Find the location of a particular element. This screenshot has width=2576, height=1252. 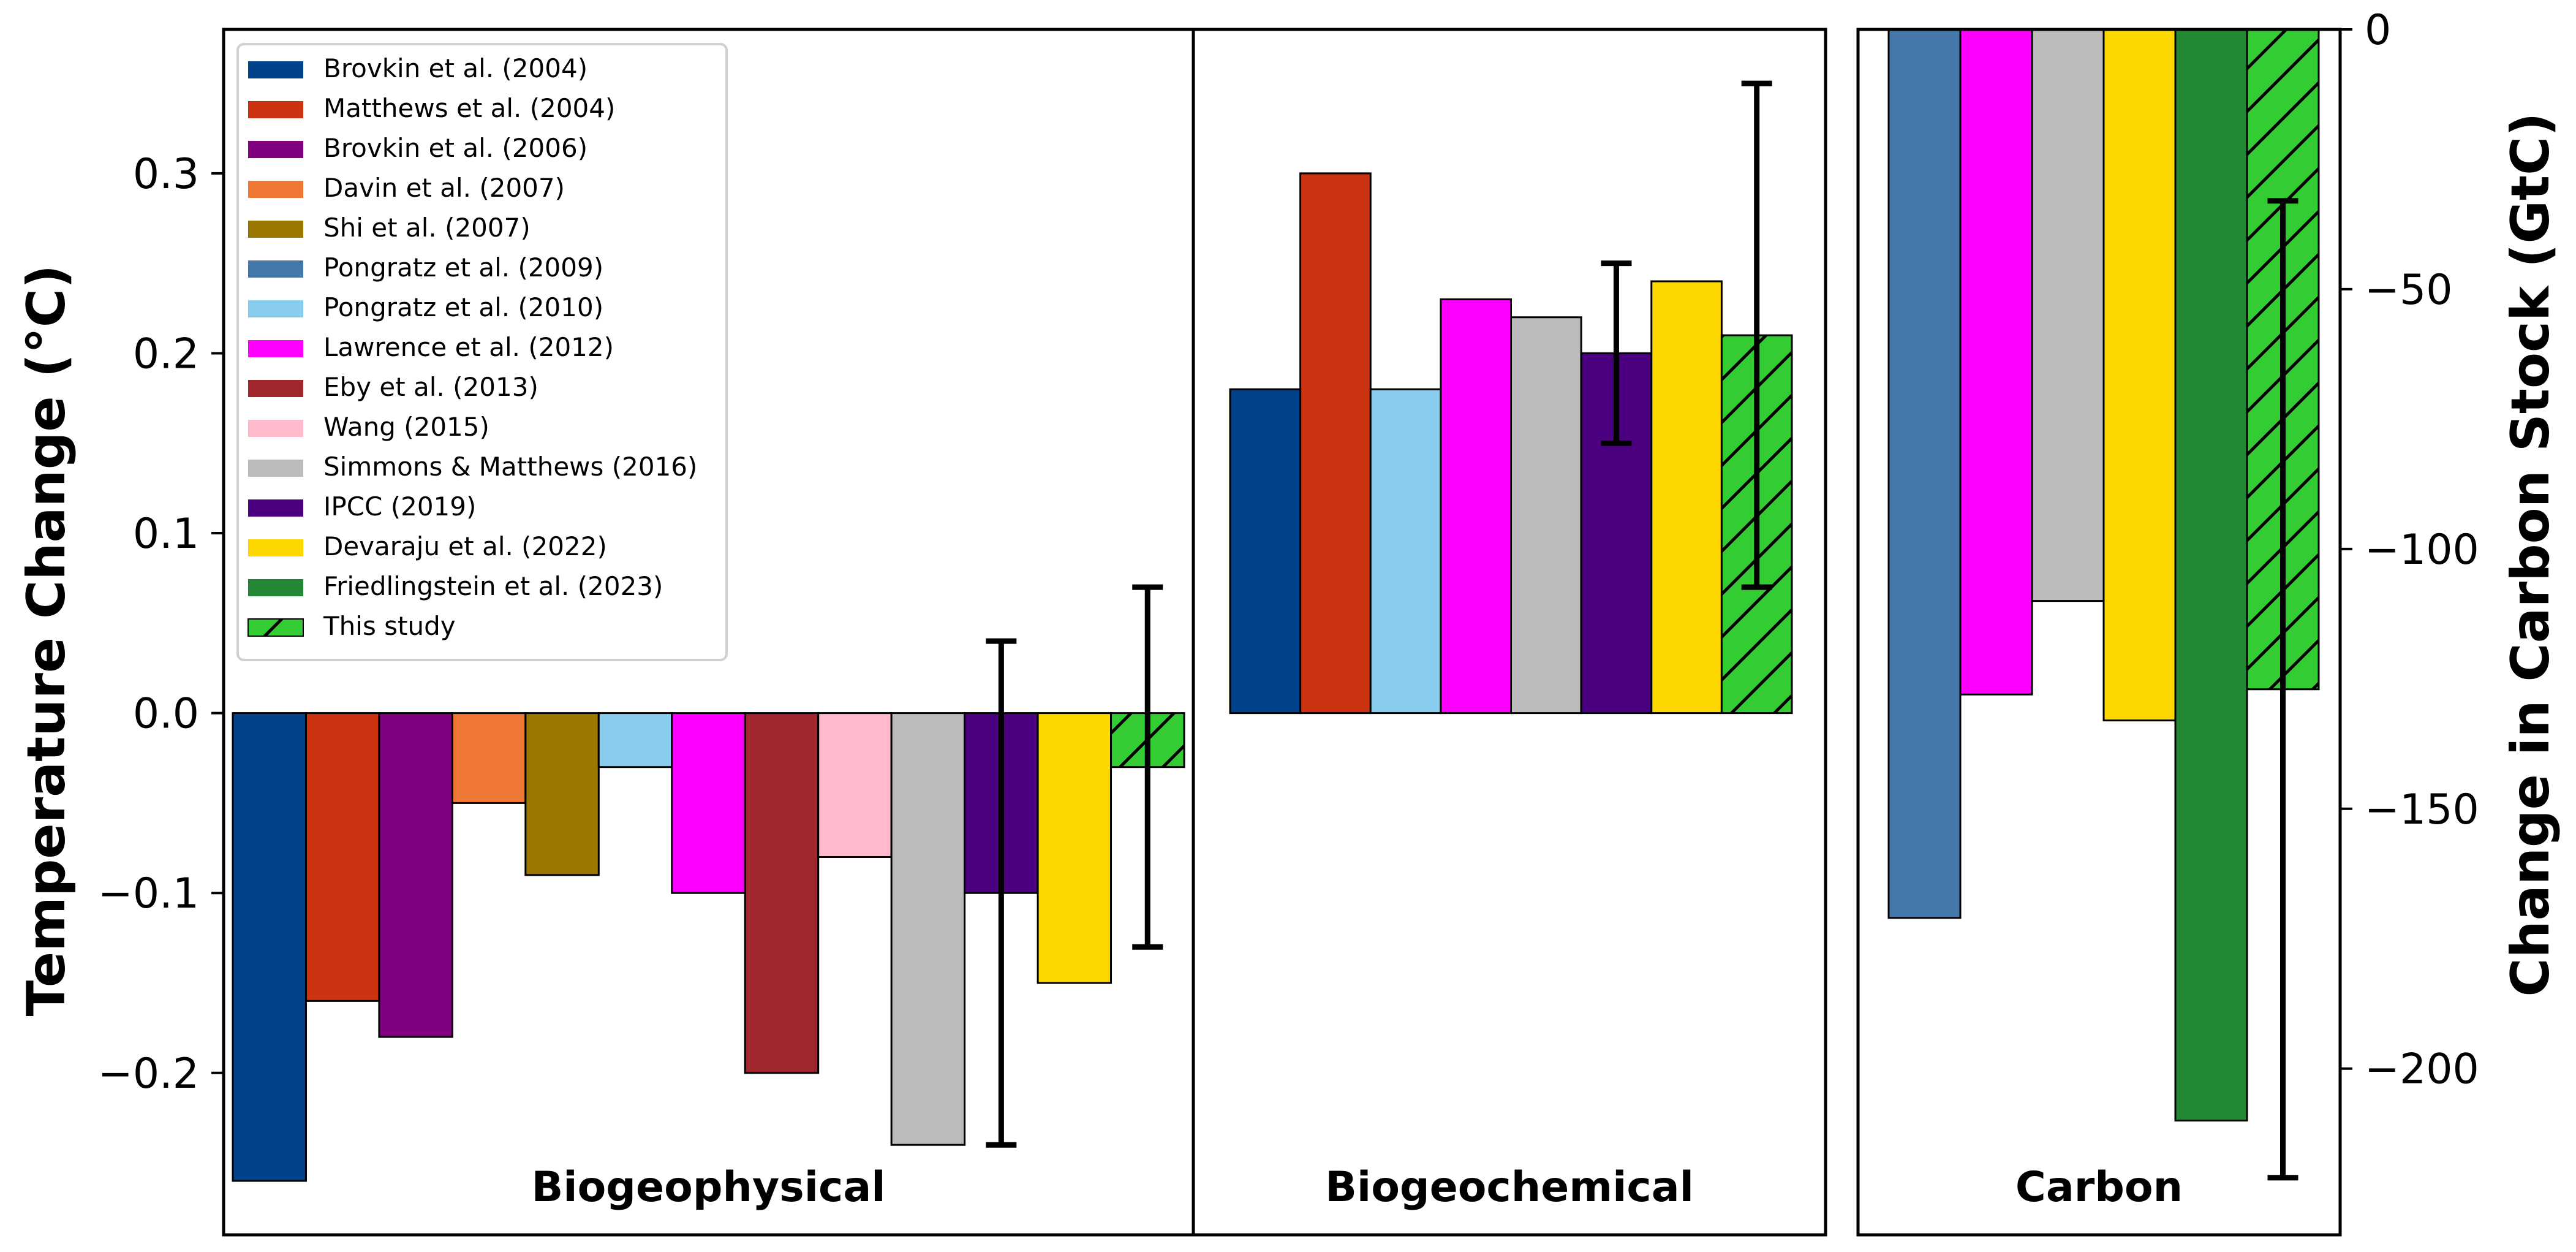

legend-item-friedlingstein-et-al-2023: Friedlingstein et al. (2023) is located at coordinates (455, 586).